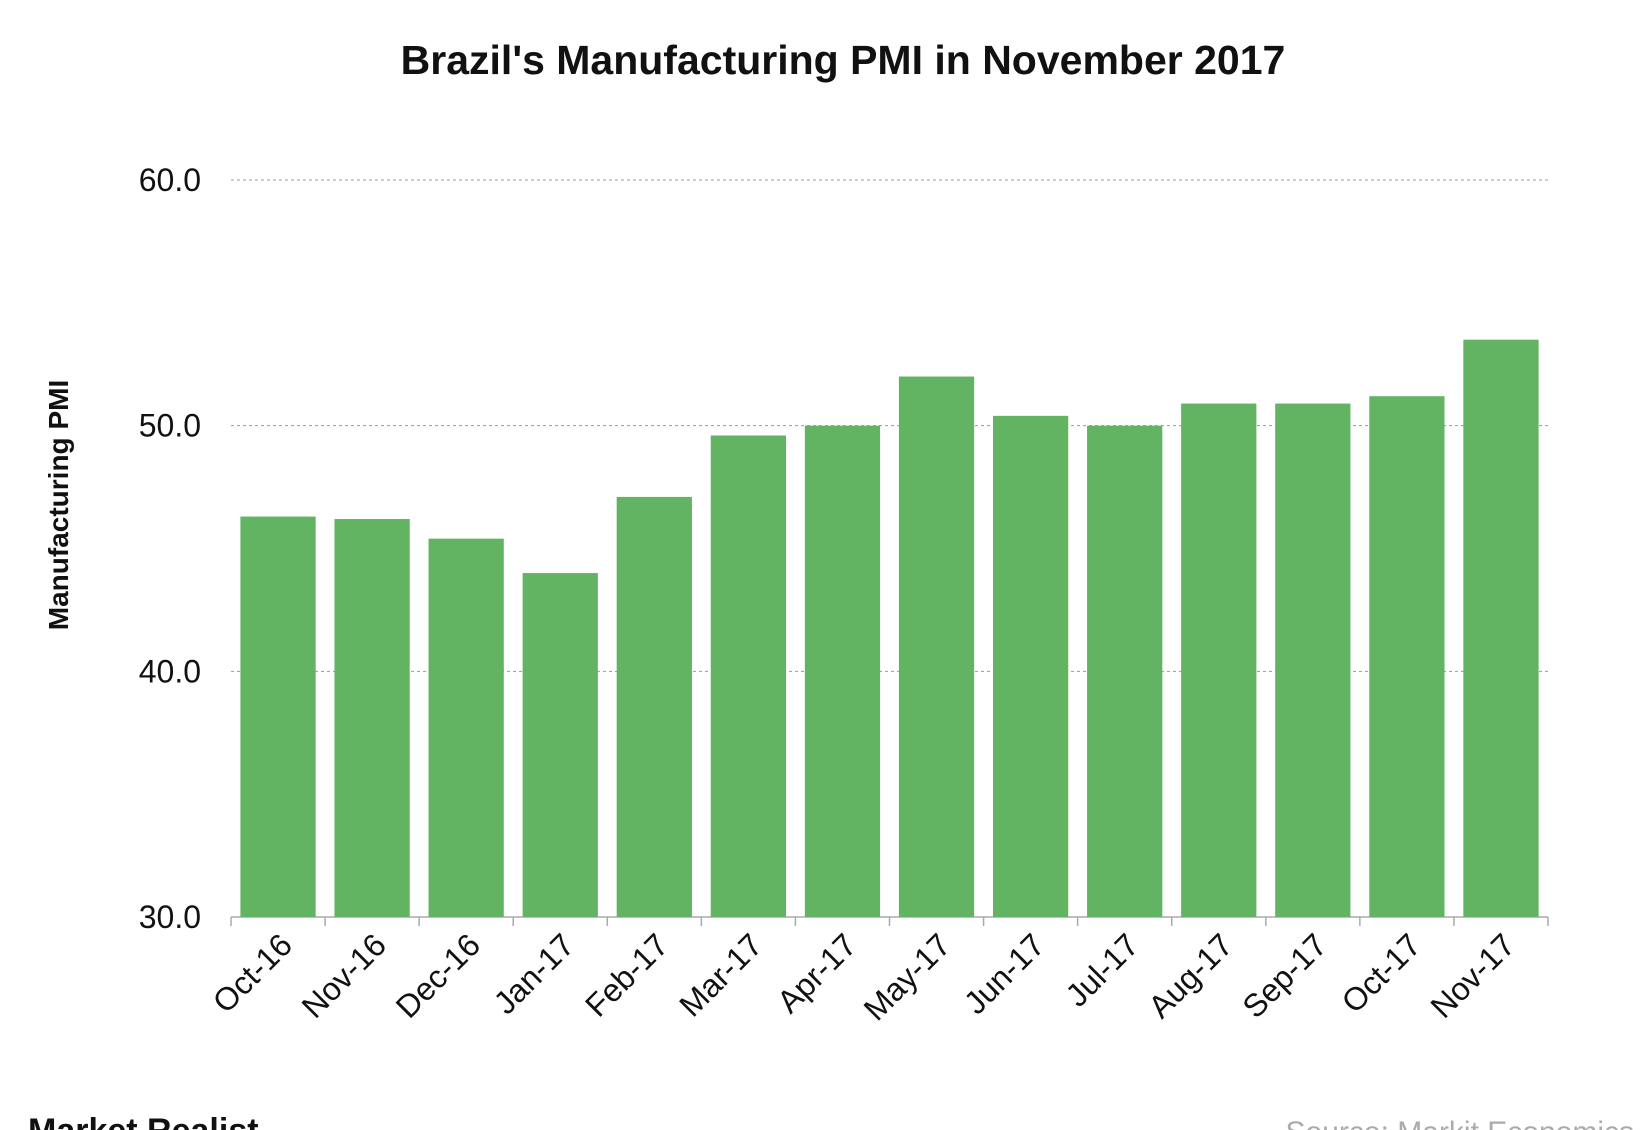 This screenshot has height=1130, width=1650. I want to click on y-axis-label: Manufacturing PMI, so click(58, 505).